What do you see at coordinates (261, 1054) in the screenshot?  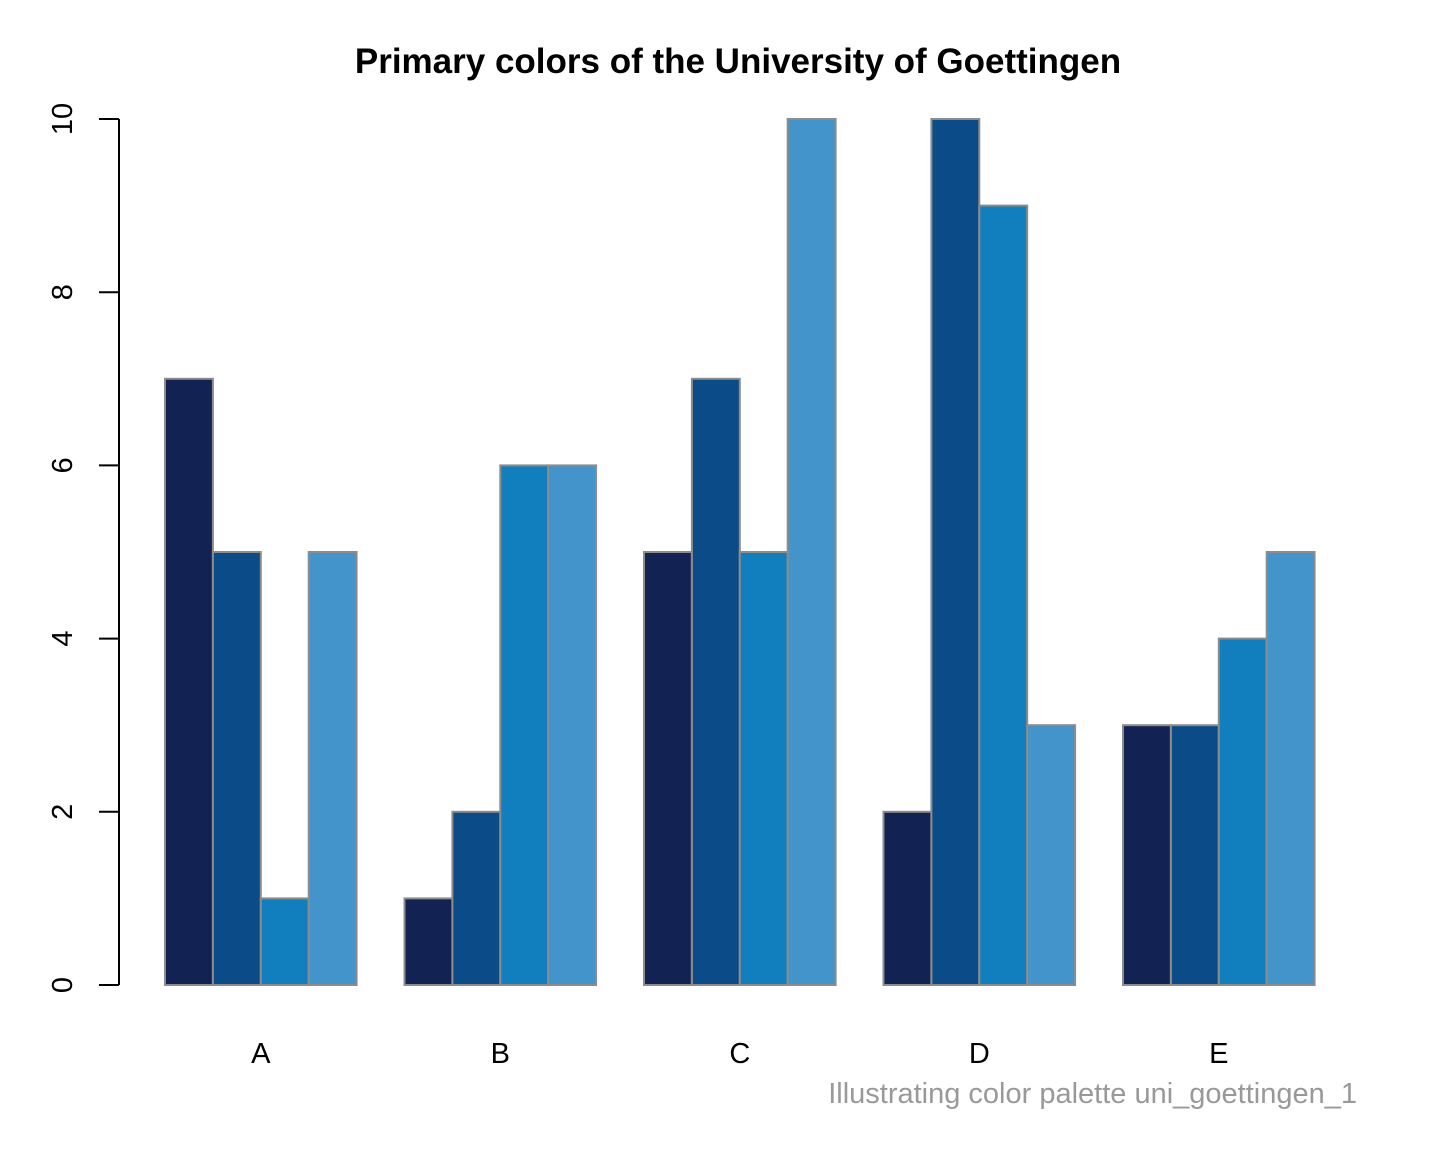 I see `category-label-a: A` at bounding box center [261, 1054].